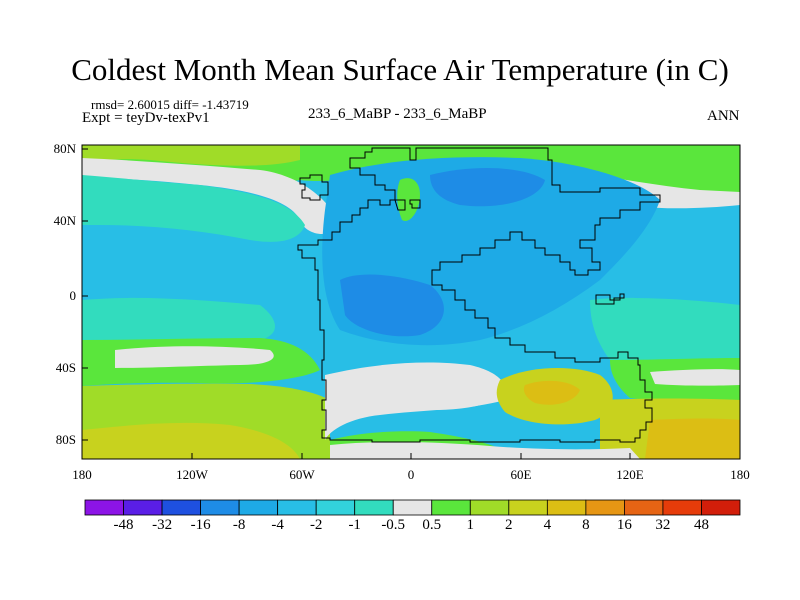 This screenshot has width=800, height=600. I want to click on colorbar-label: 8, so click(586, 525).